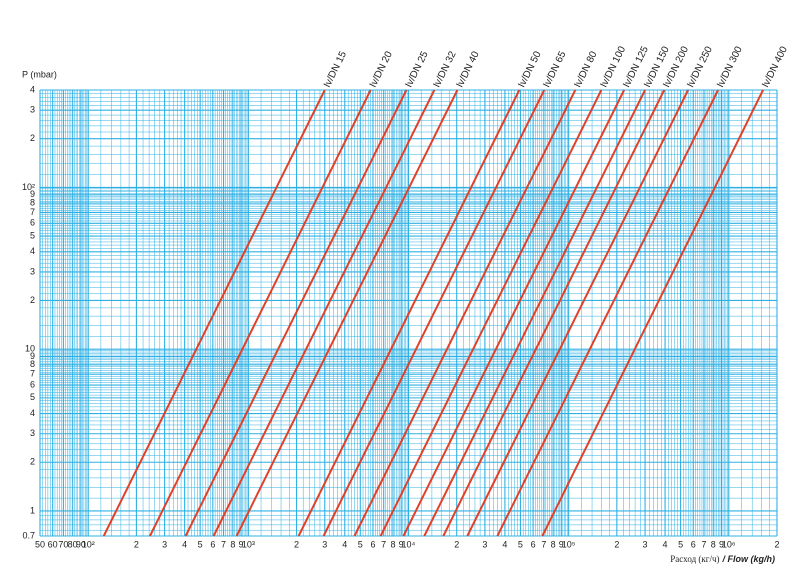 Image resolution: width=805 pixels, height=575 pixels. I want to click on x-axis-label-en: / Flow (kg/h), so click(749, 559).